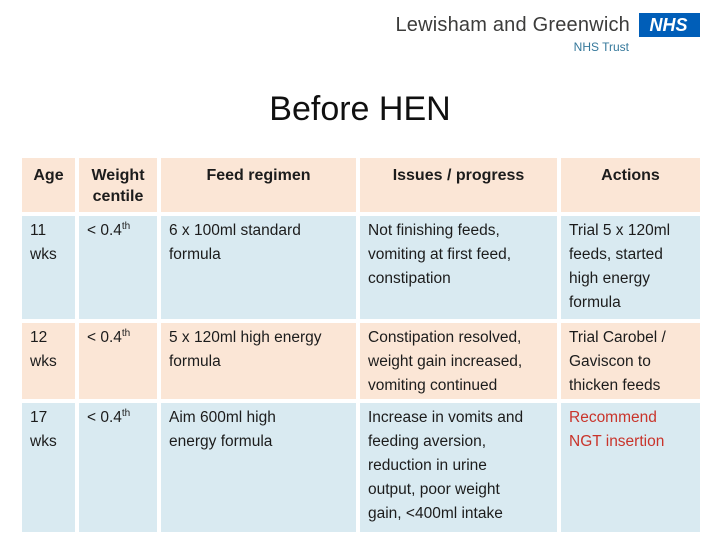 The image size is (720, 540). What do you see at coordinates (258, 361) in the screenshot?
I see `cell-feed-regimen: 5 x 120ml high energy formula` at bounding box center [258, 361].